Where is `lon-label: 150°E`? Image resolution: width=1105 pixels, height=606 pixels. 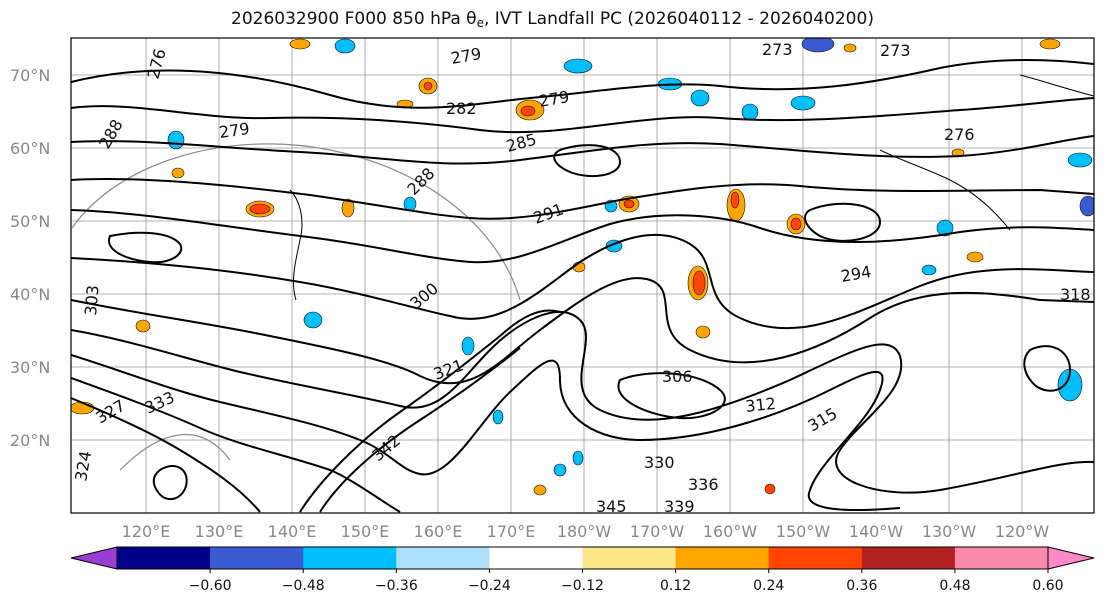
lon-label: 150°E is located at coordinates (365, 531).